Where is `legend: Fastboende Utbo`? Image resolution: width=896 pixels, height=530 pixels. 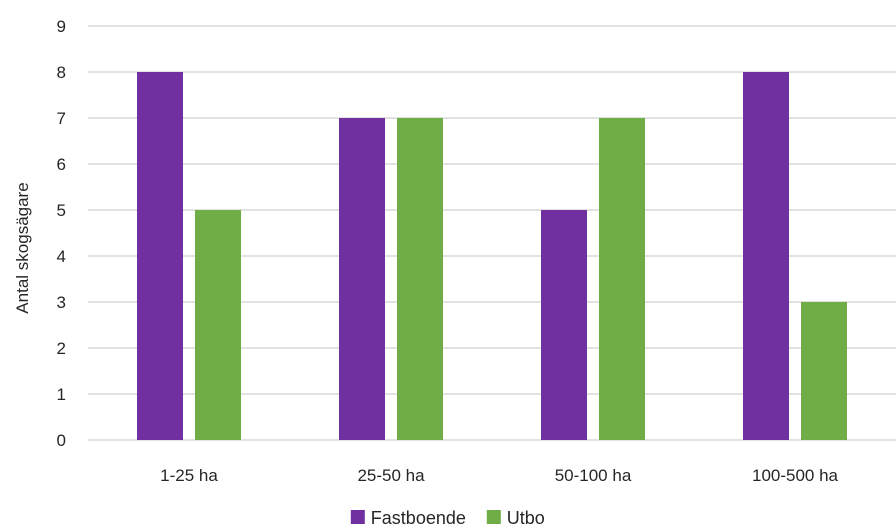 legend: Fastboende Utbo is located at coordinates (447, 518).